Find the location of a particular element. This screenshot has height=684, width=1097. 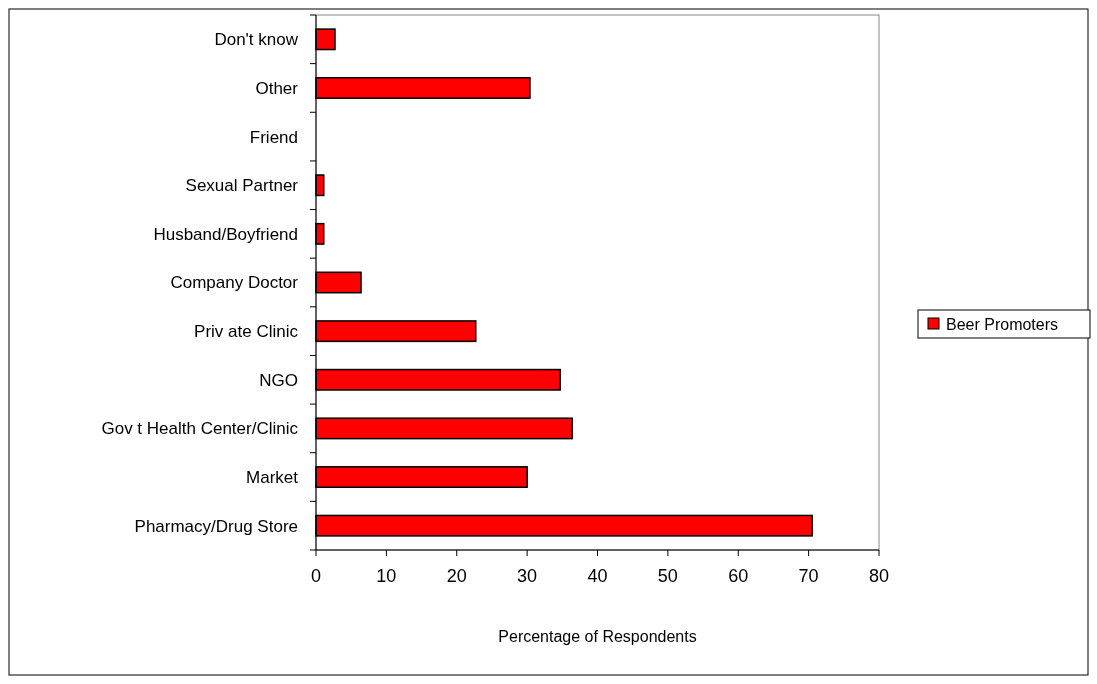

x-tick-label: 60 is located at coordinates (738, 576).